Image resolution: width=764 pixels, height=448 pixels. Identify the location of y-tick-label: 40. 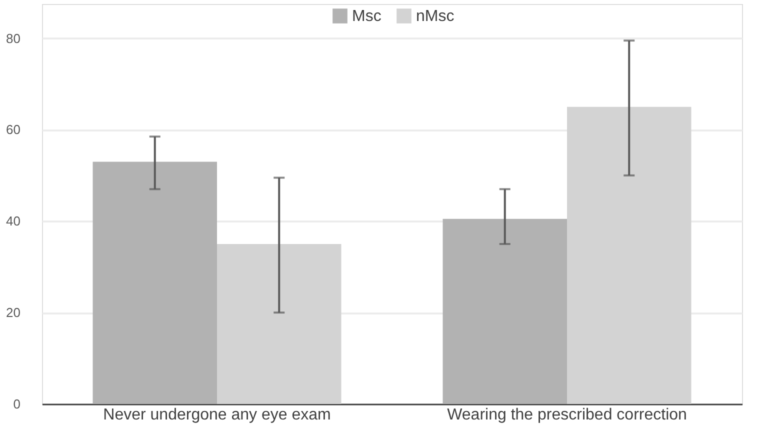
(13, 221).